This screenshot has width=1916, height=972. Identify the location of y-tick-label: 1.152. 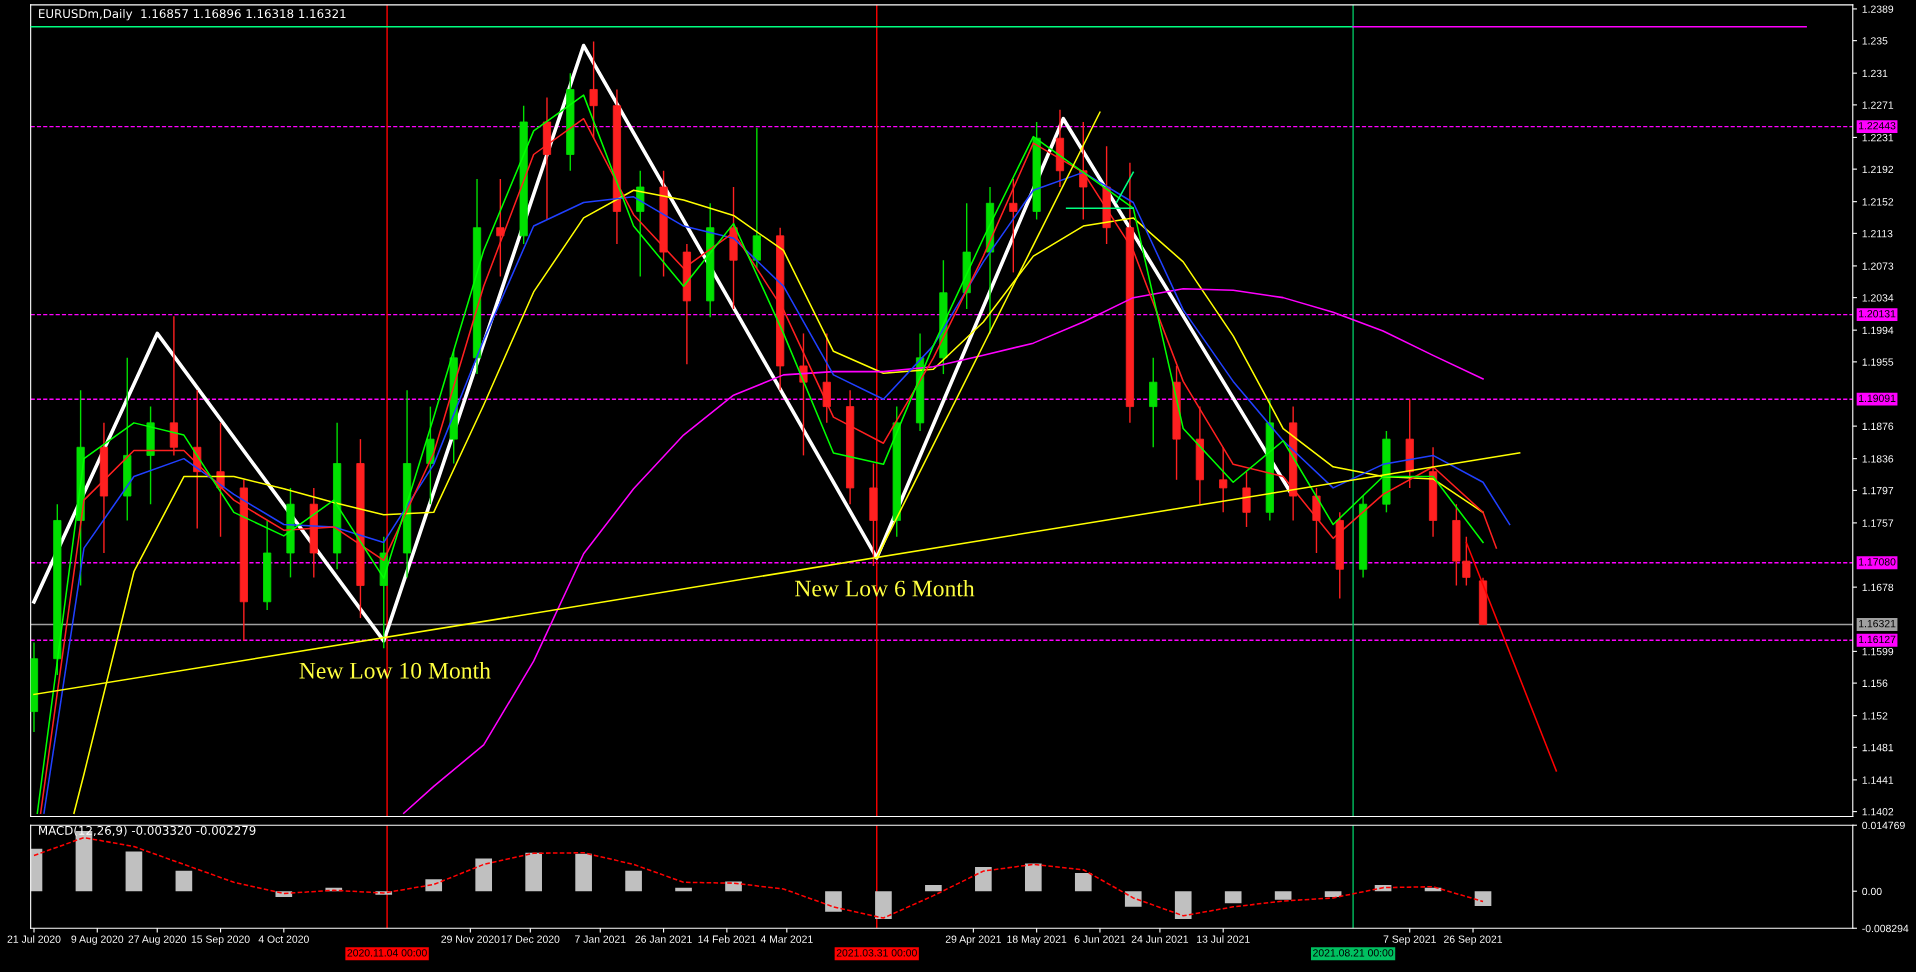
(1875, 716).